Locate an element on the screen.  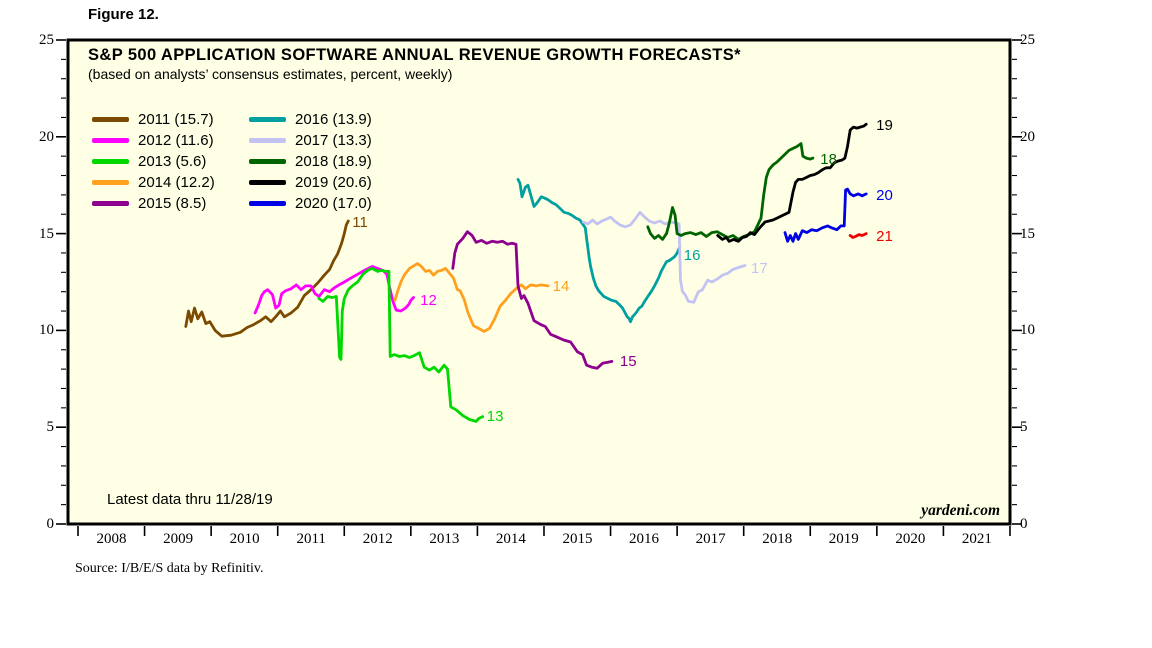
legend-label-2019: 2019 (20.6) is located at coordinates (333, 182).